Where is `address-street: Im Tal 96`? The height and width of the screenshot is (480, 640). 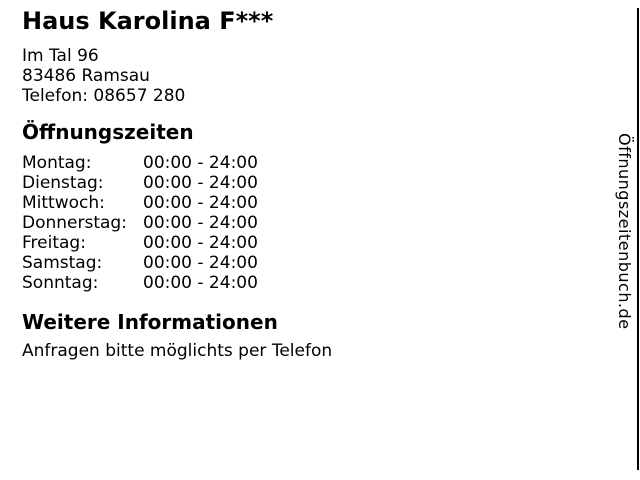 address-street: Im Tal 96 is located at coordinates (60, 56).